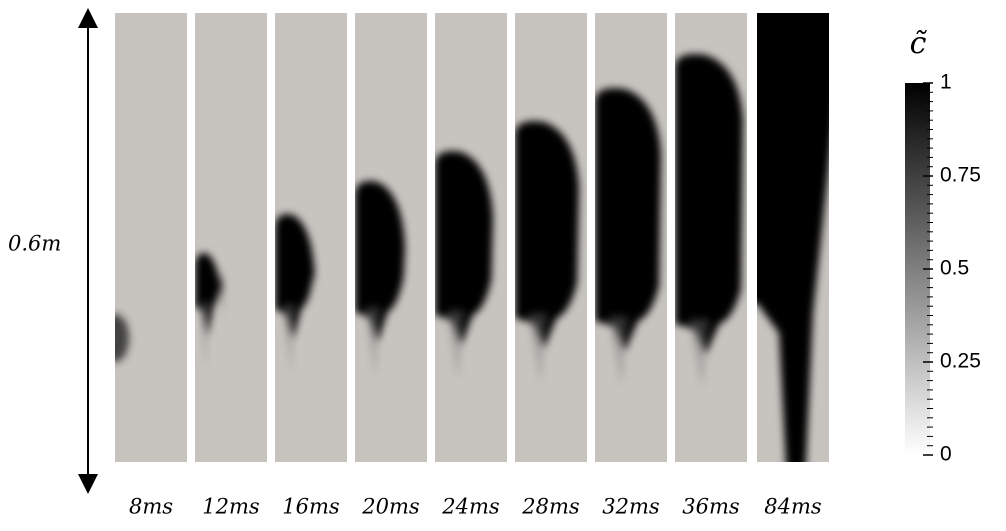 The image size is (1006, 531). Describe the element at coordinates (550, 507) in the screenshot. I see `time-label: 28ms` at that location.